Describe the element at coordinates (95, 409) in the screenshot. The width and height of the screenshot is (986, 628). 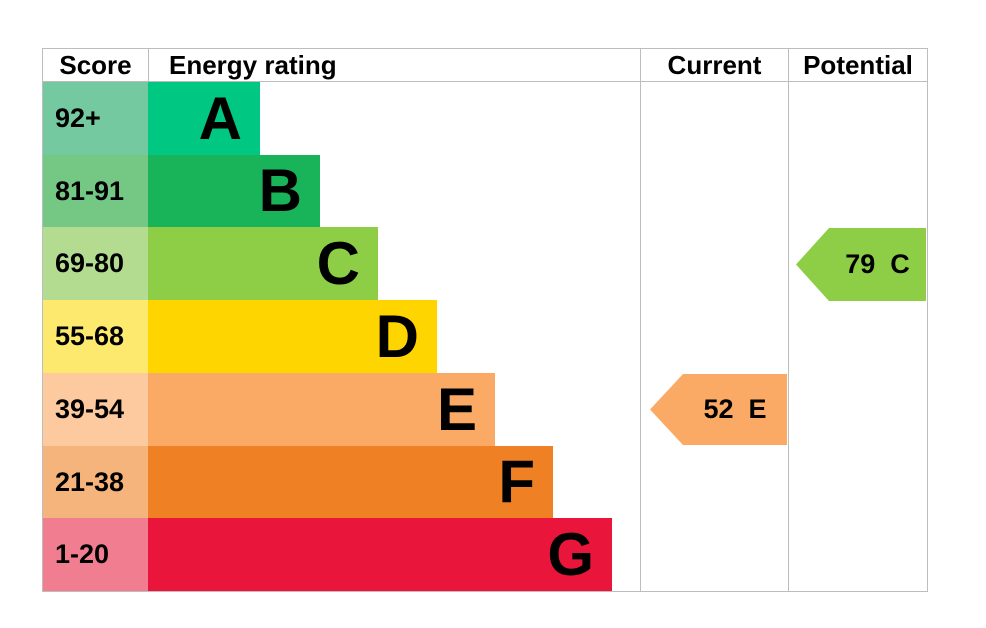
I see `score-cell-e: 39-54` at that location.